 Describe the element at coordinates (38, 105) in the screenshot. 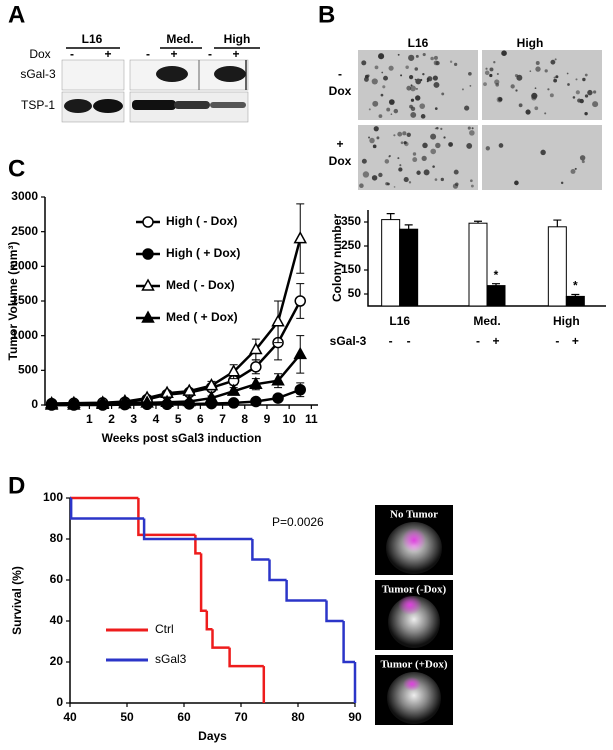

I see `row-label: TSP-1` at that location.